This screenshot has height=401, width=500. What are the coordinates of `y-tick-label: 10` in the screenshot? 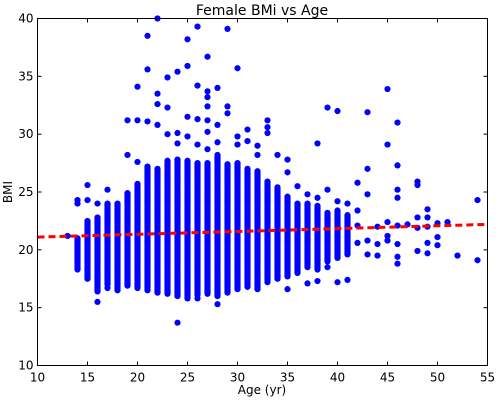 It's located at (25, 366).